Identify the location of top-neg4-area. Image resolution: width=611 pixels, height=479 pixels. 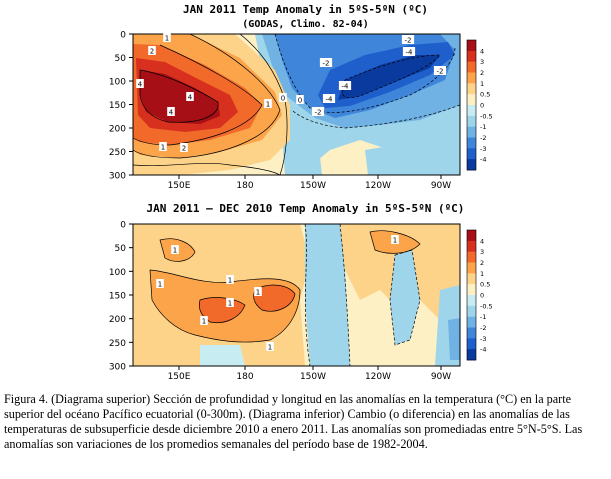
(389, 77).